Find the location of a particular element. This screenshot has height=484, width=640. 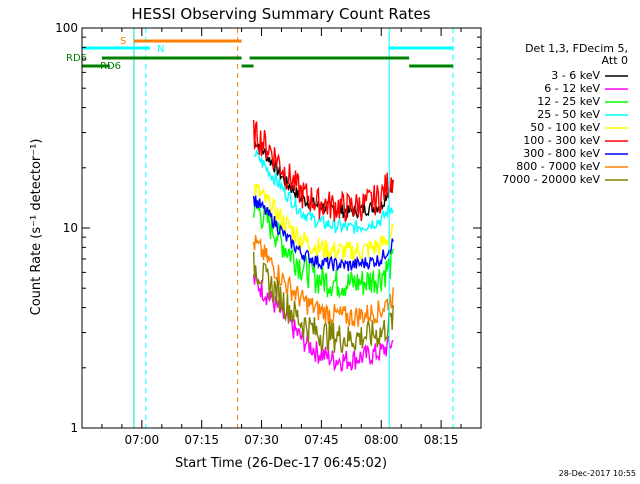

legend-label-9: 7000 - 20000 keV is located at coordinates (551, 179).